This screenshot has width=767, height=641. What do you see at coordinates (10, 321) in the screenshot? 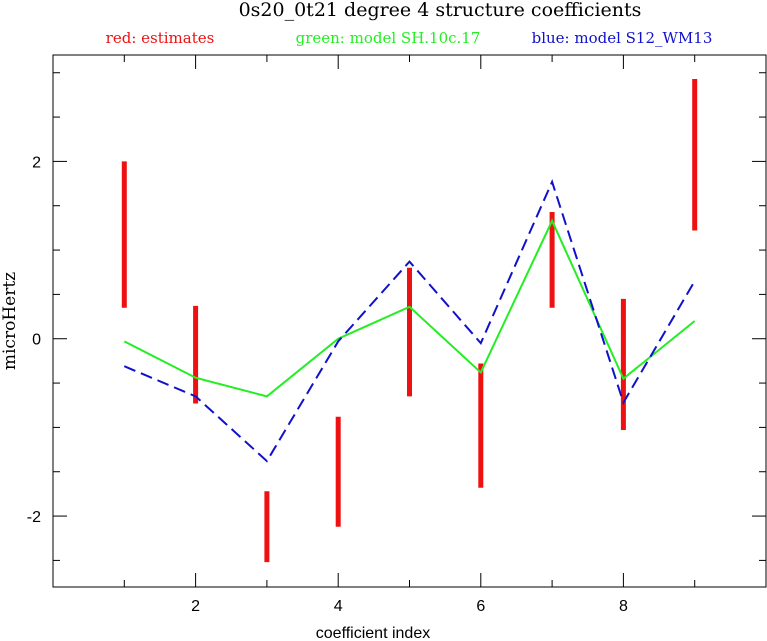
I see `y-axis-label: microHertz` at bounding box center [10, 321].